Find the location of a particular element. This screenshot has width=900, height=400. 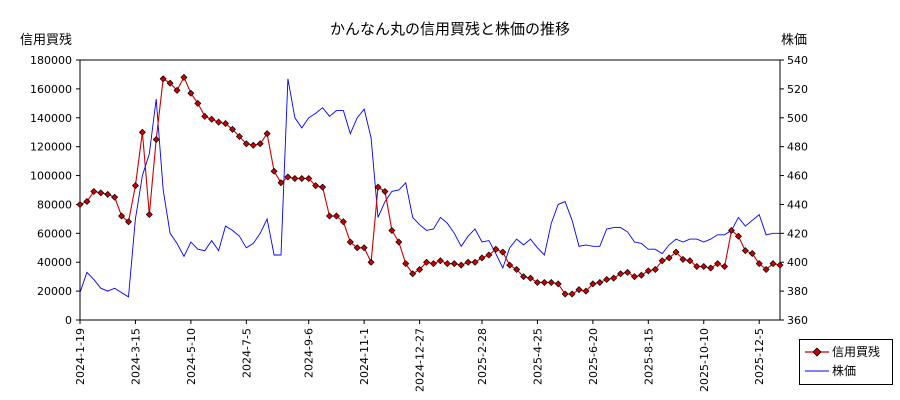

legend: 信用買残 株価 is located at coordinates (846, 362).